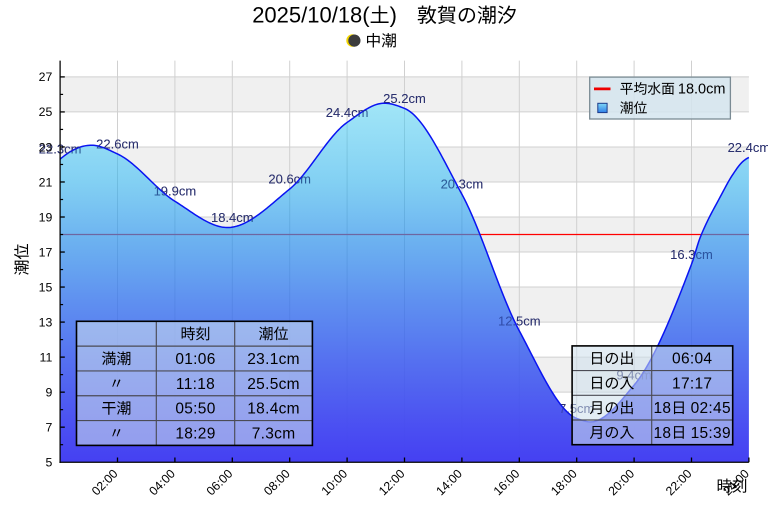 Image resolution: width=768 pixels, height=512 pixels. I want to click on svg-text: 21, so click(46, 182).